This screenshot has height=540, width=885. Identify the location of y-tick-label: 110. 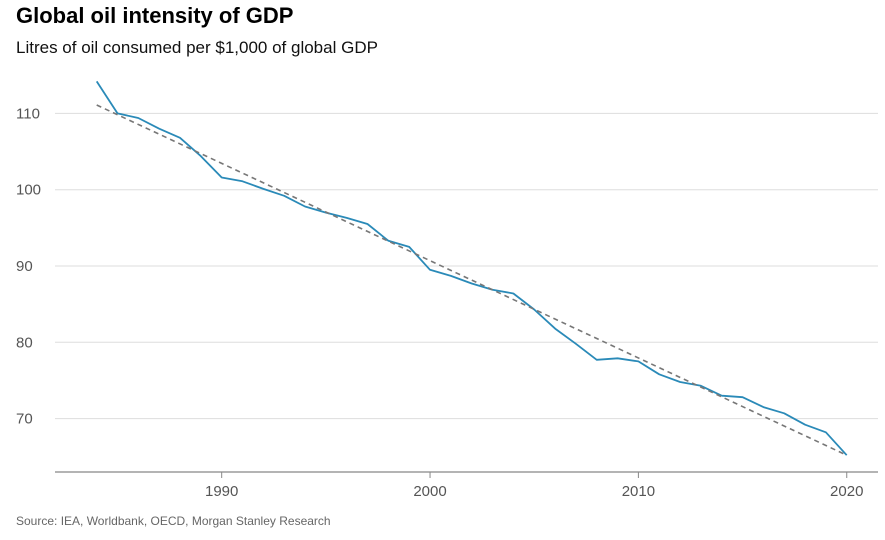
(28, 113).